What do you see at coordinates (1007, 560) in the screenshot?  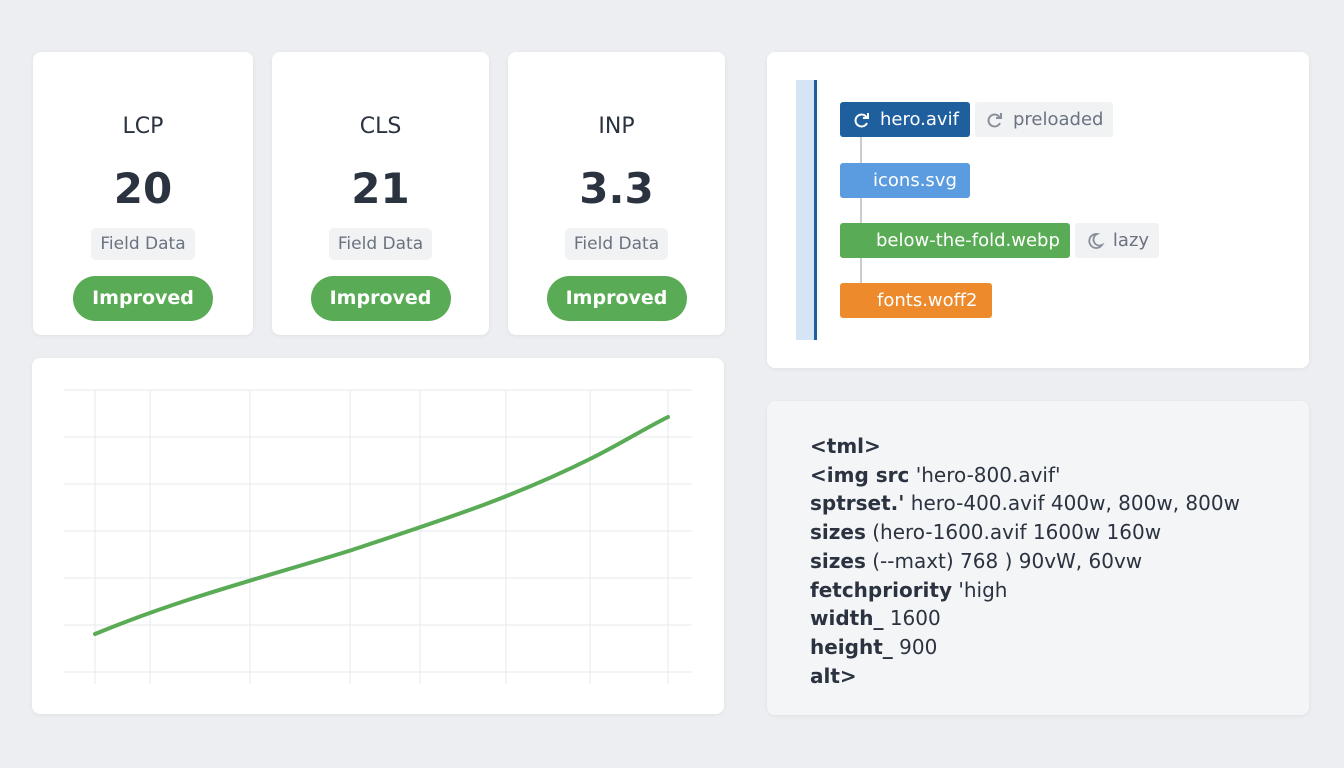 I see `code-value: (--maxt) 768 ) 90vW, 60vw` at bounding box center [1007, 560].